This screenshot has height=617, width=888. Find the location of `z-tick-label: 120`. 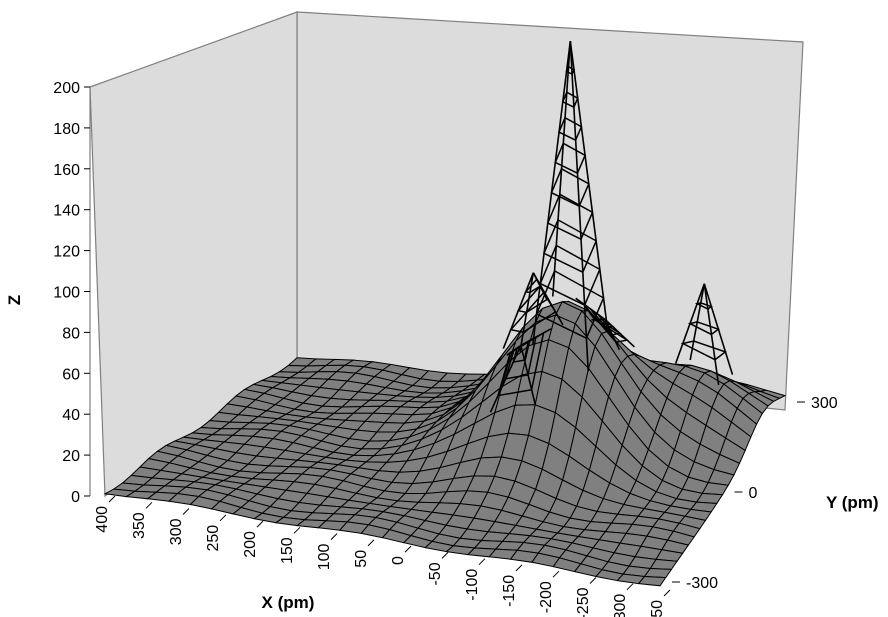

z-tick-label: 120 is located at coordinates (66, 252).